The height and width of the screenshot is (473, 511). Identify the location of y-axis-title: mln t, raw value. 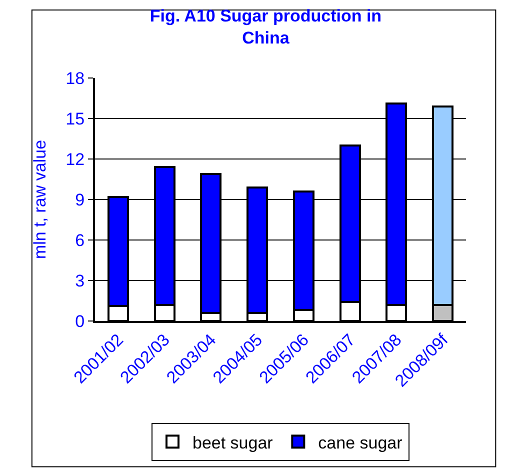
(40, 200).